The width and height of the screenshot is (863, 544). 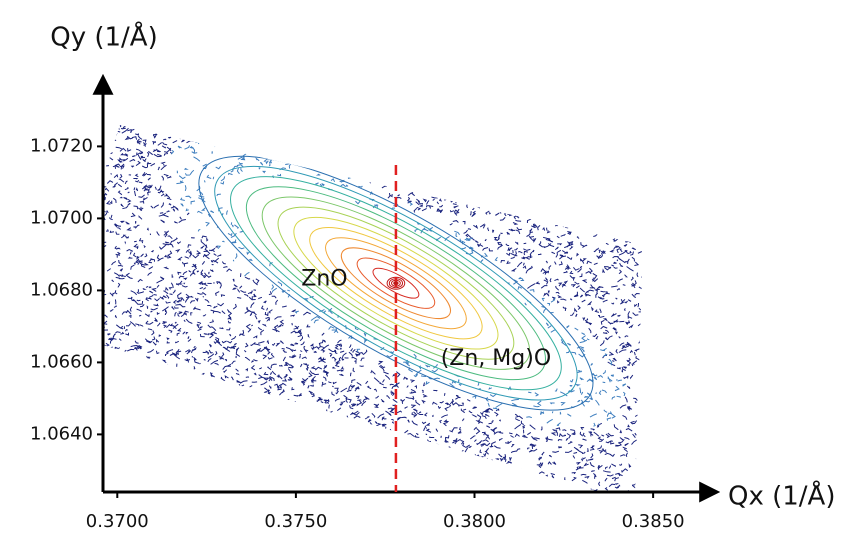 What do you see at coordinates (61, 145) in the screenshot?
I see `y-tick-label: 1.0720` at bounding box center [61, 145].